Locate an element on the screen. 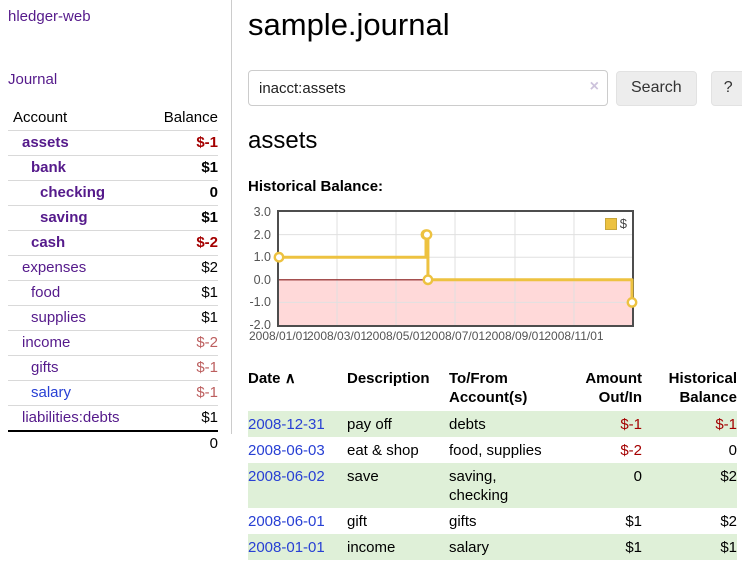 The image size is (742, 582). account-balance: $2 is located at coordinates (183, 268).